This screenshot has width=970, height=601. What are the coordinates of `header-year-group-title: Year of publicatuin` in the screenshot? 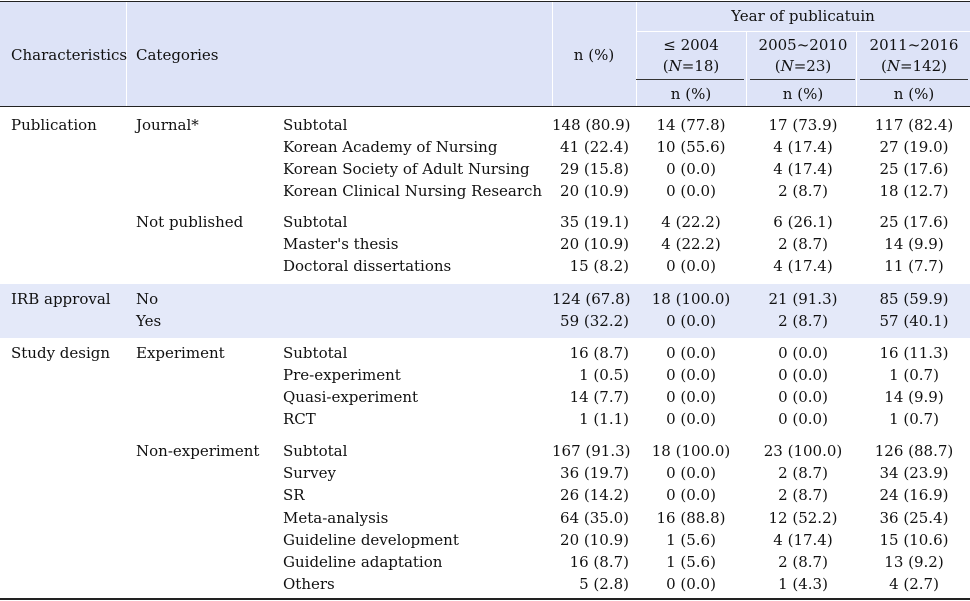 It's located at (803, 16).